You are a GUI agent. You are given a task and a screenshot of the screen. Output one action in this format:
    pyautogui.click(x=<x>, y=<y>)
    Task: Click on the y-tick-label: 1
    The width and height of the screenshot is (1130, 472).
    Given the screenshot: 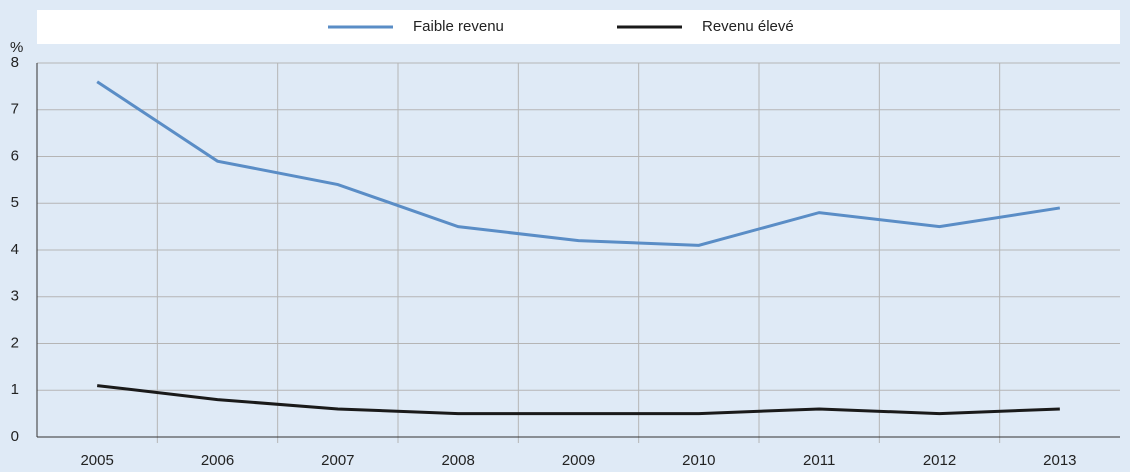 What is the action you would take?
    pyautogui.click(x=15, y=389)
    